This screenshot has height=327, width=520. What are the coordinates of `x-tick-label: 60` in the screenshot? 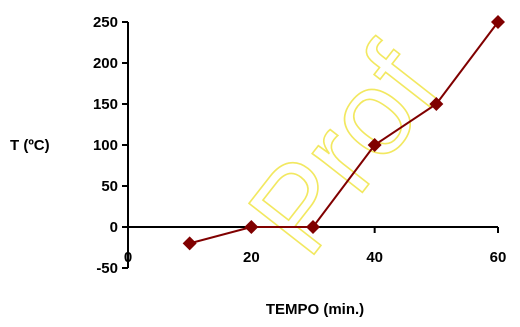 It's located at (498, 257).